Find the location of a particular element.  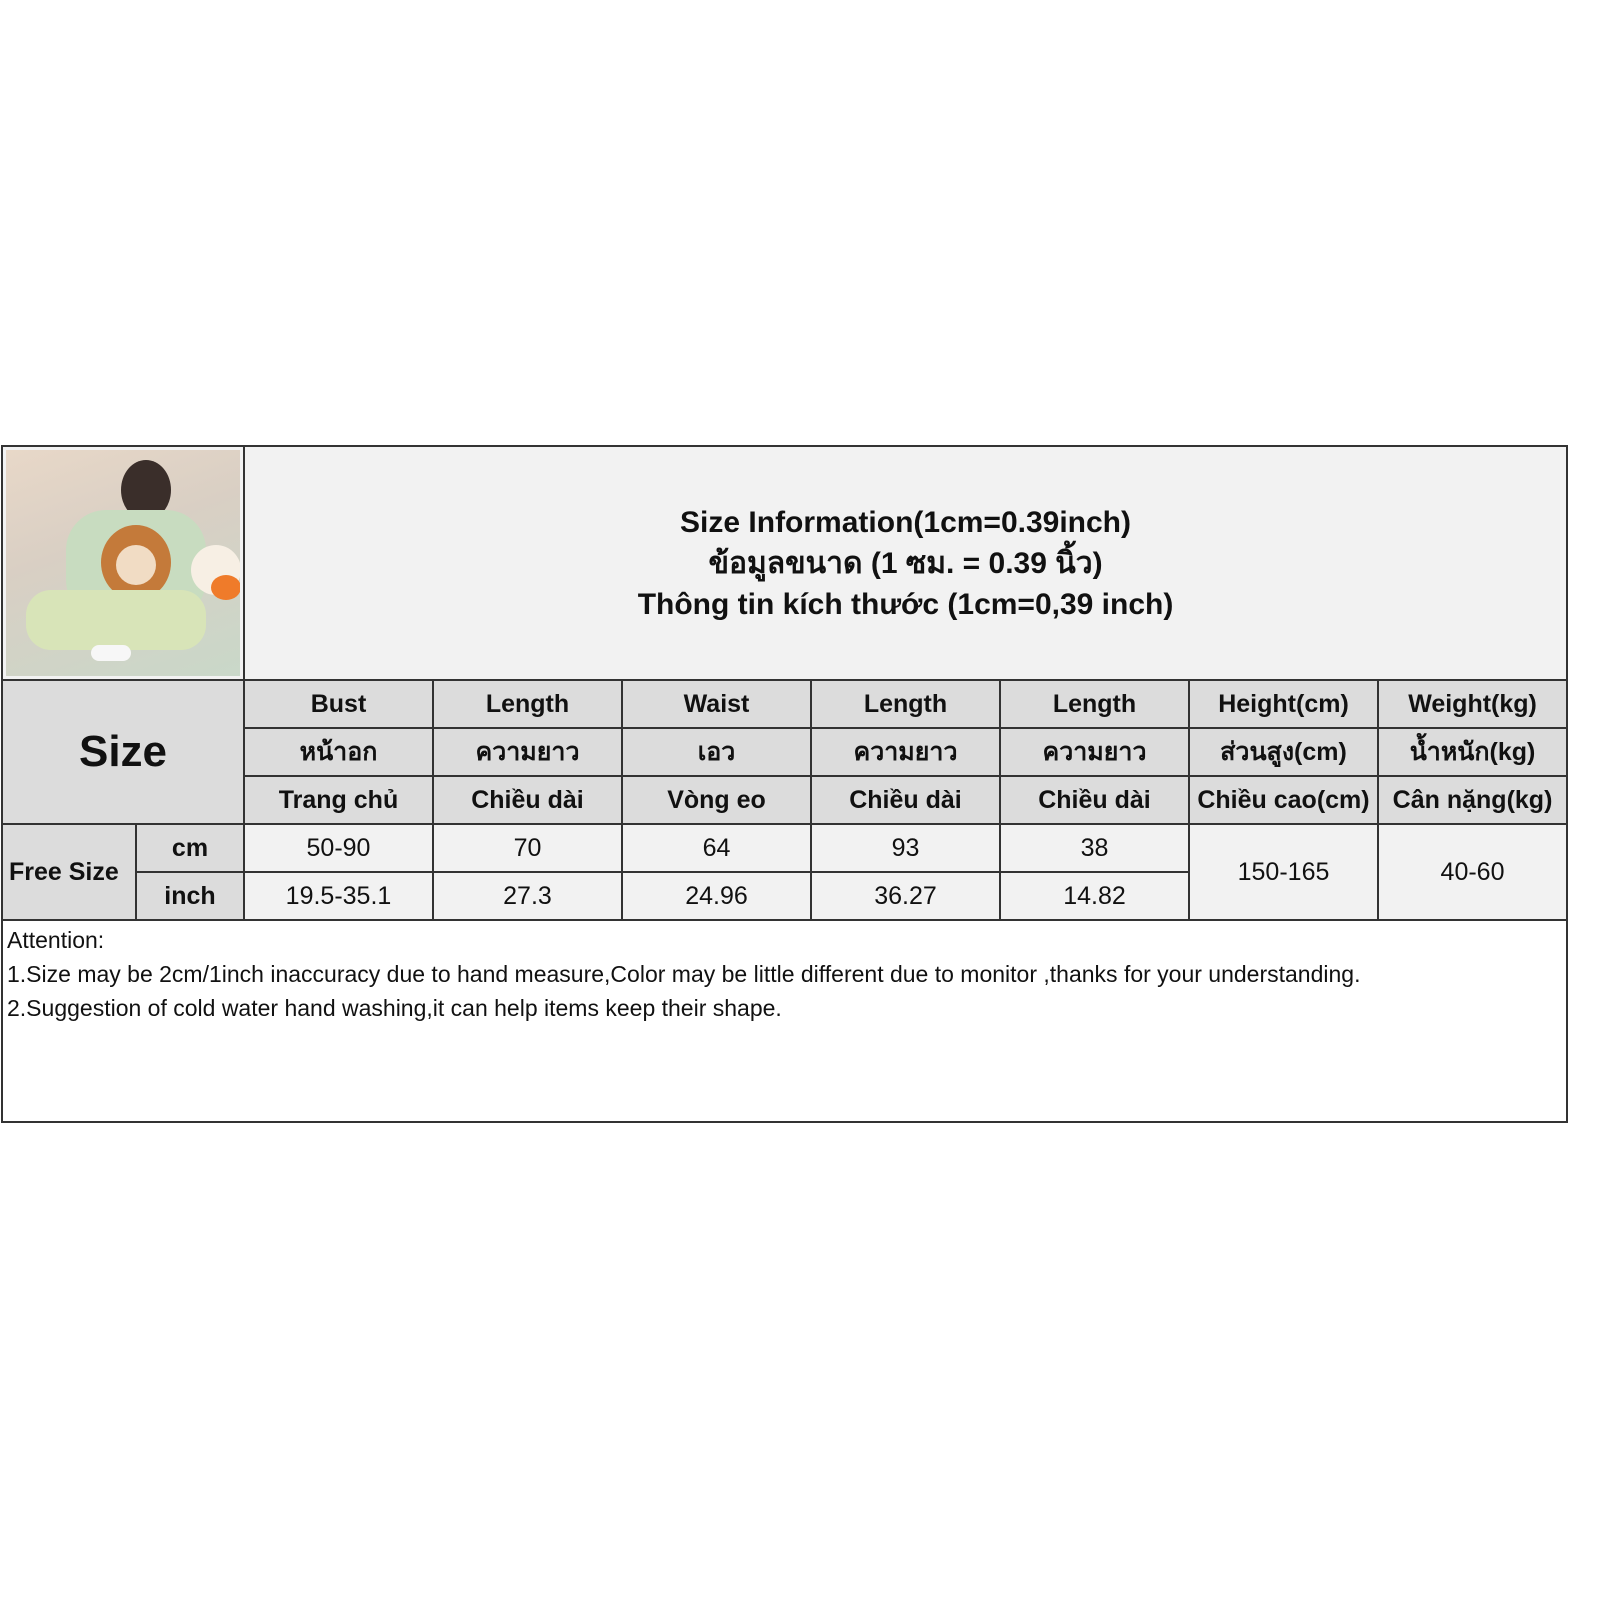

column-header-vi: Vòng eo is located at coordinates (716, 800).